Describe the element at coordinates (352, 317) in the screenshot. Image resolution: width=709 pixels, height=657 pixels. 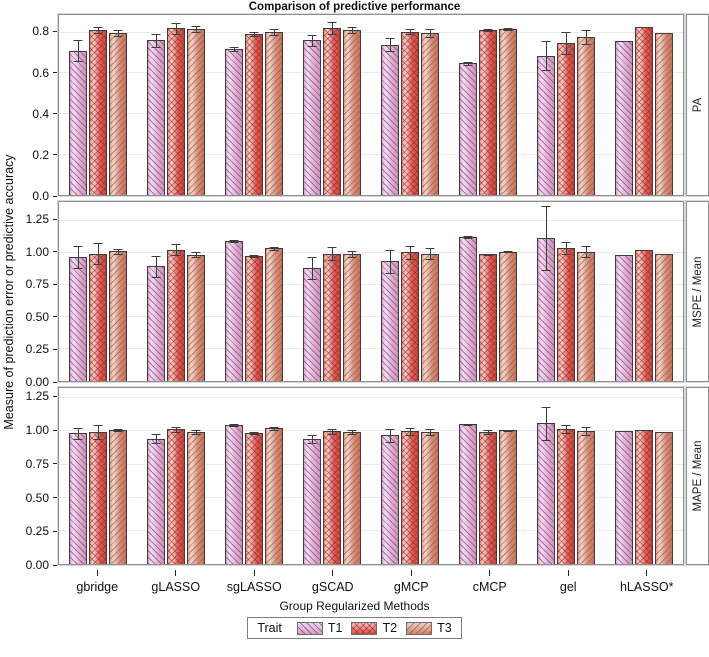
I see `bar-t3-gscad` at that location.